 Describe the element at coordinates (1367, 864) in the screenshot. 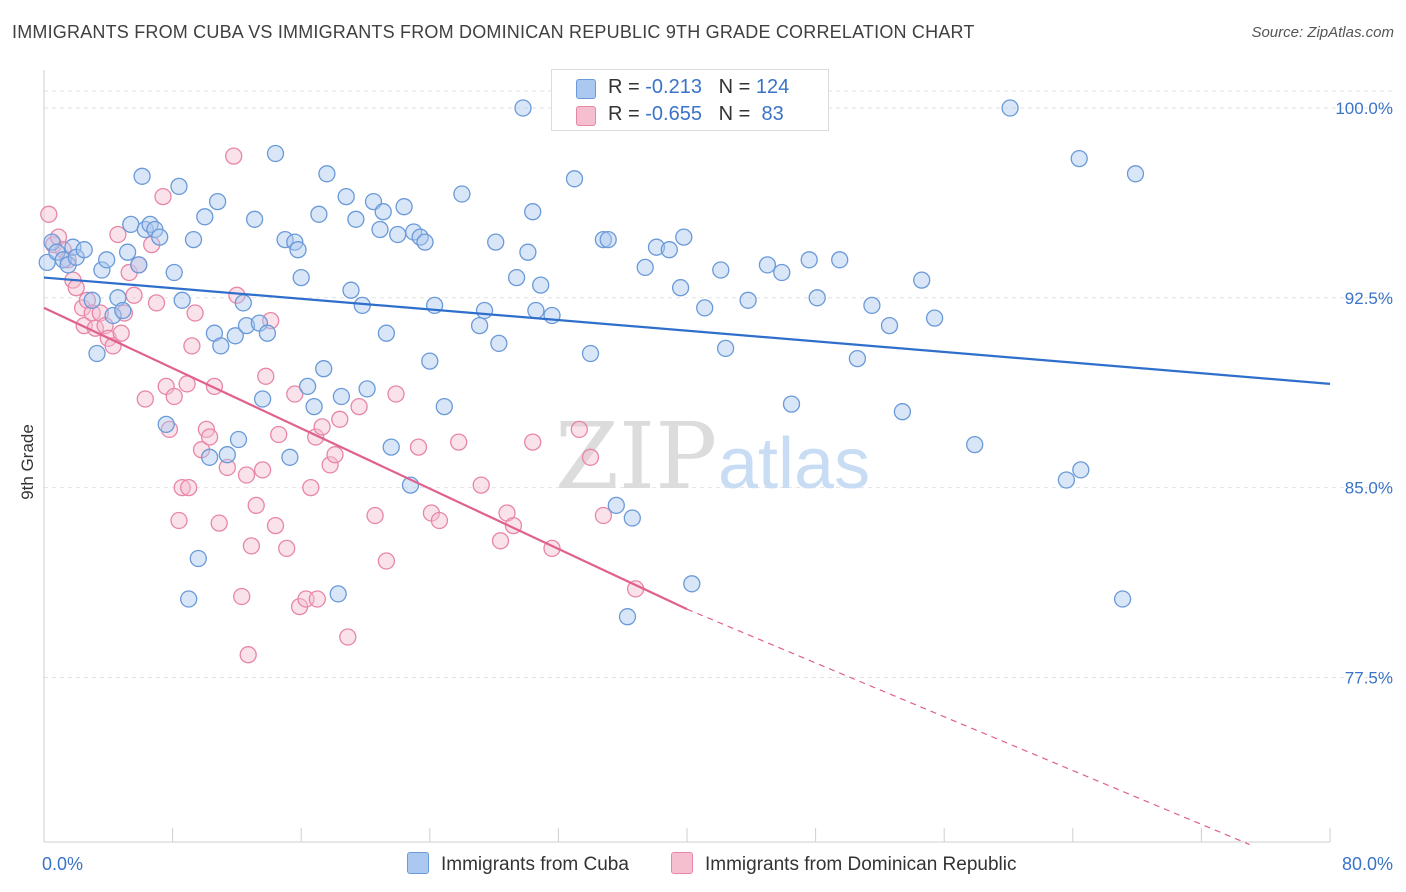

I see `x-tick-label: 80.0%` at that location.